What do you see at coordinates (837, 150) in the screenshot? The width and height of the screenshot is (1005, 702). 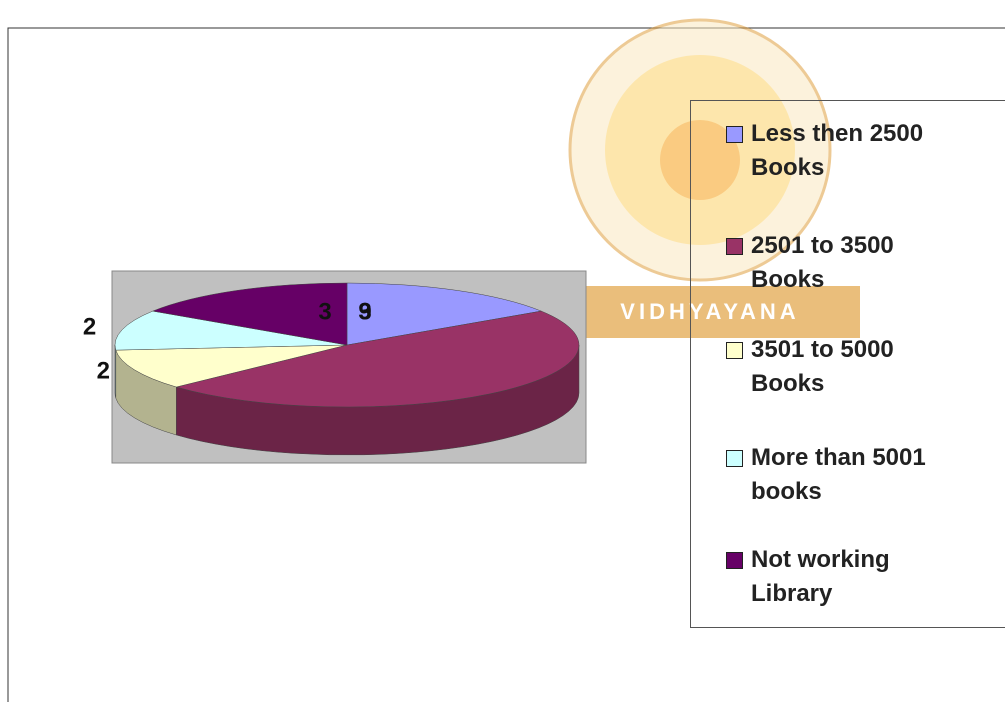 I see `legend-label: Less then 2500 Books` at bounding box center [837, 150].